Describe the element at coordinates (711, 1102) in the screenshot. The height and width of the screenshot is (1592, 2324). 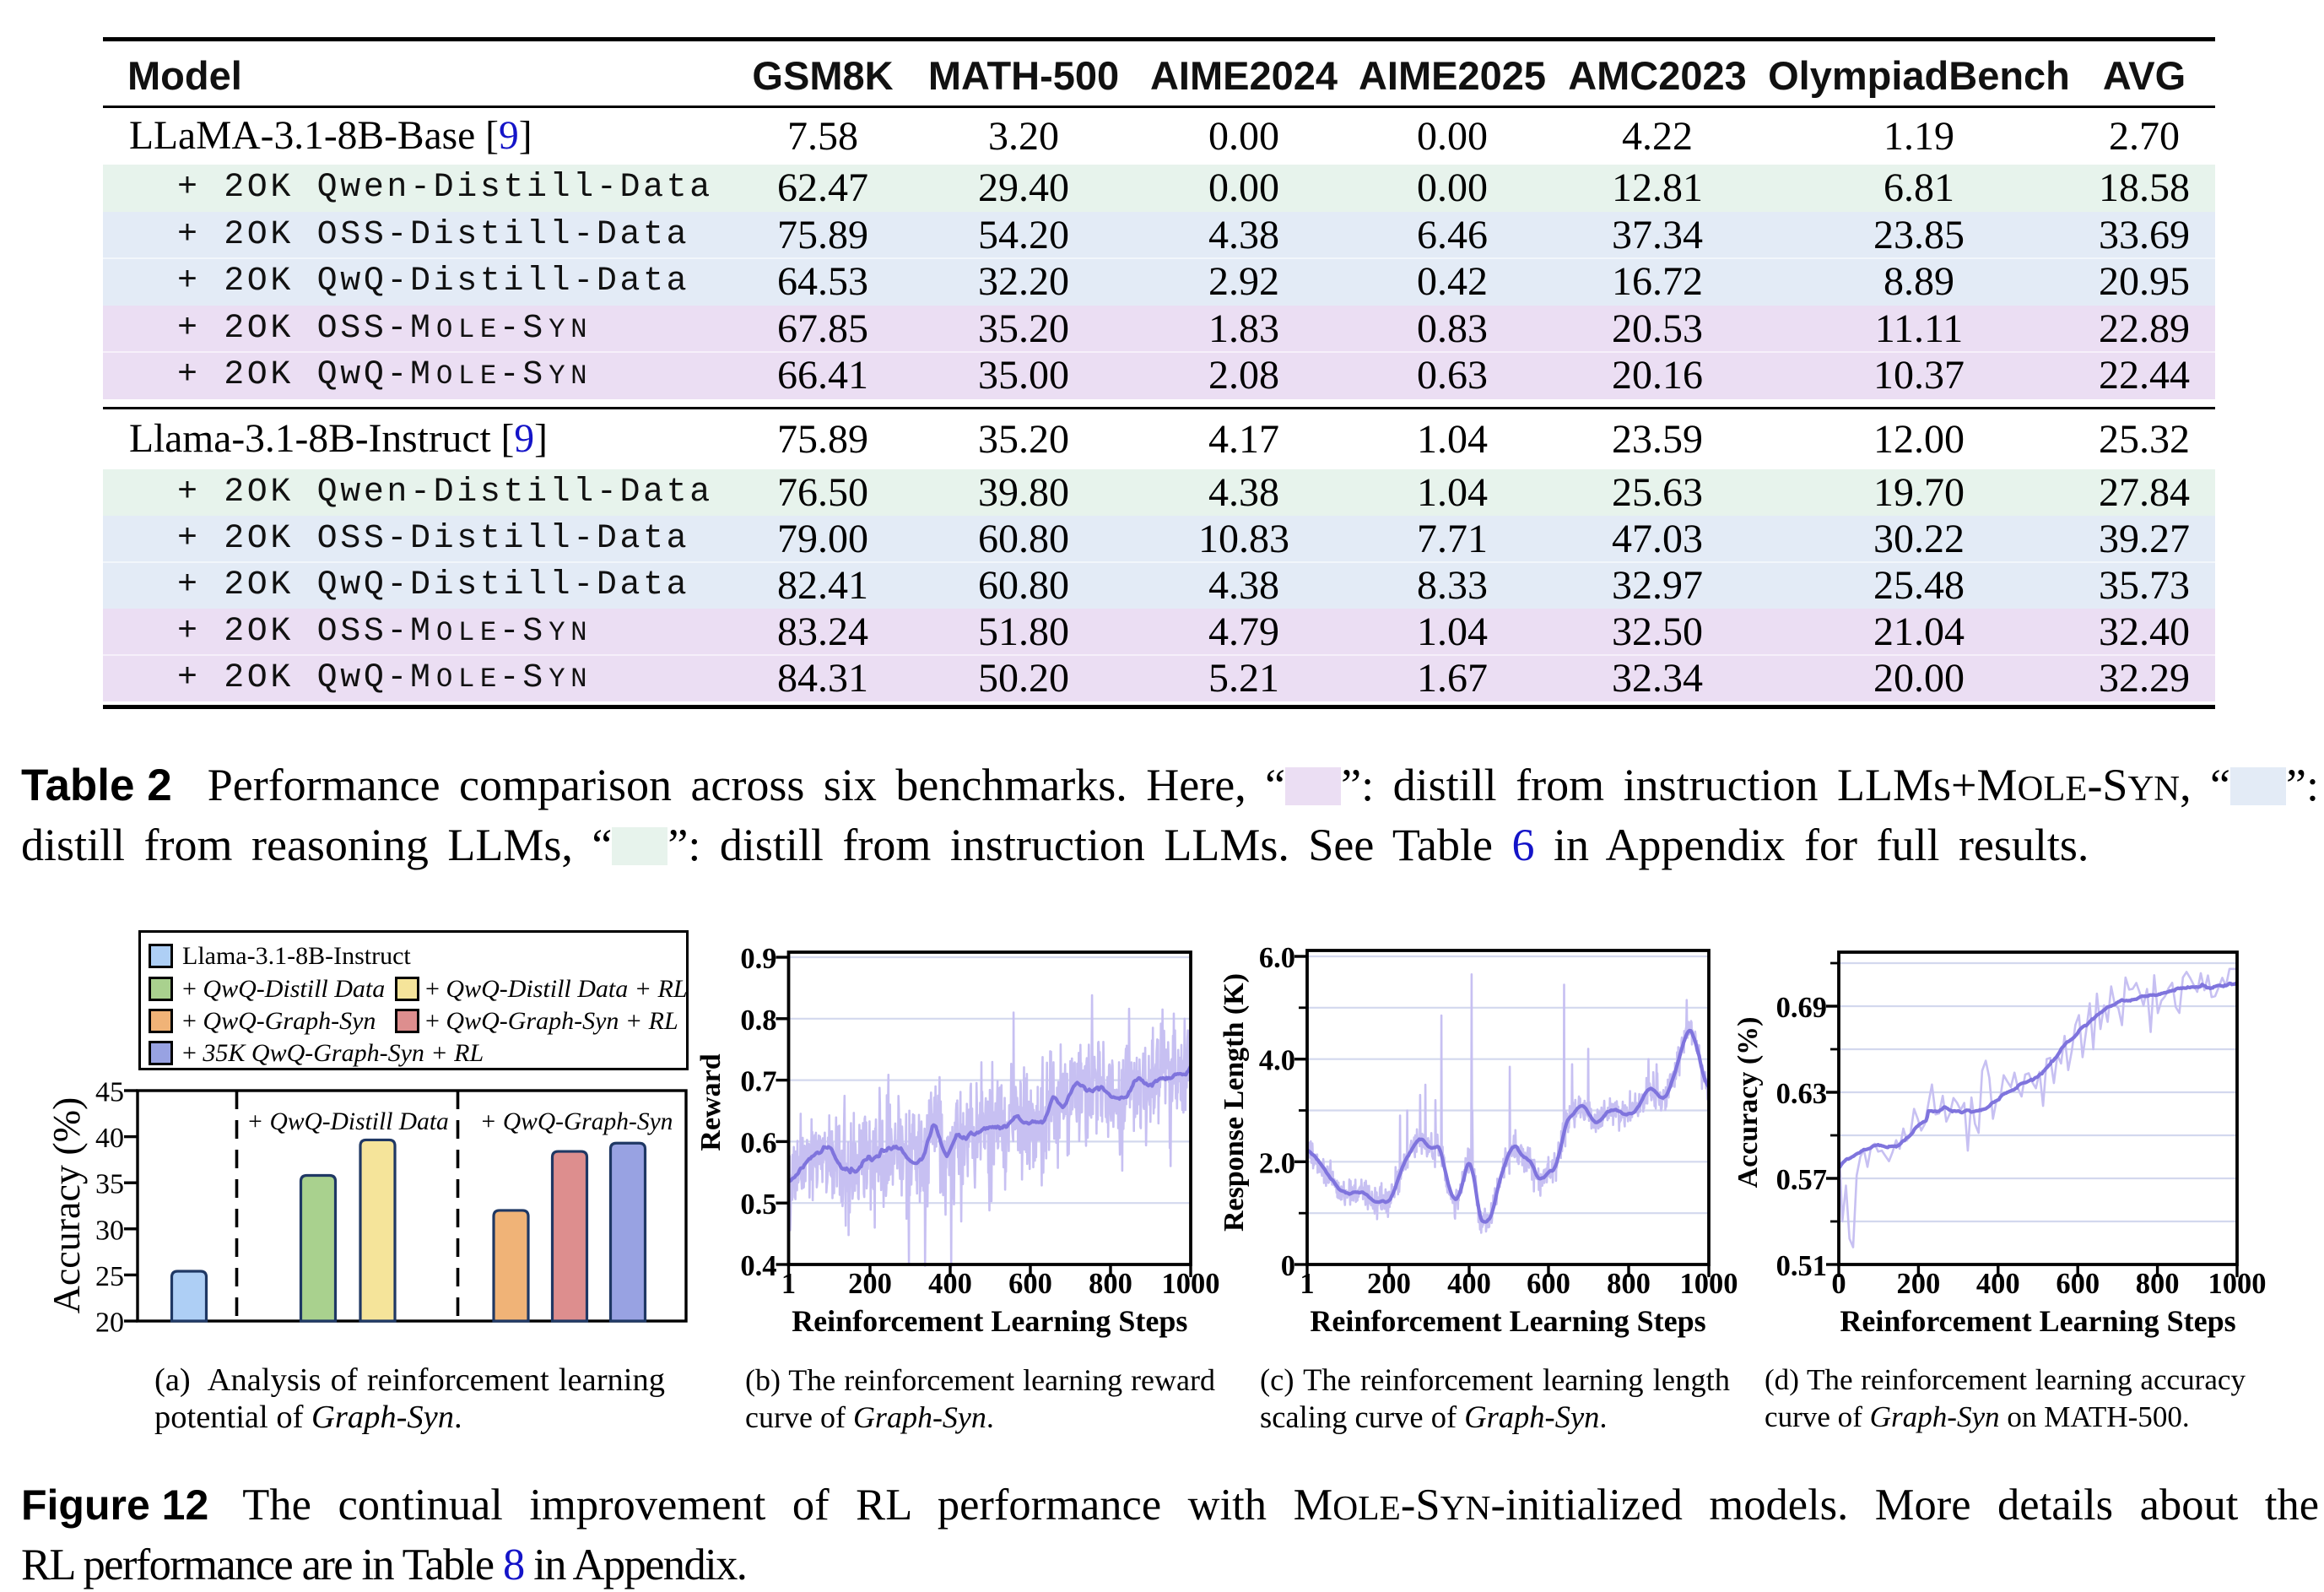
I see `svg-text: Reward` at that location.